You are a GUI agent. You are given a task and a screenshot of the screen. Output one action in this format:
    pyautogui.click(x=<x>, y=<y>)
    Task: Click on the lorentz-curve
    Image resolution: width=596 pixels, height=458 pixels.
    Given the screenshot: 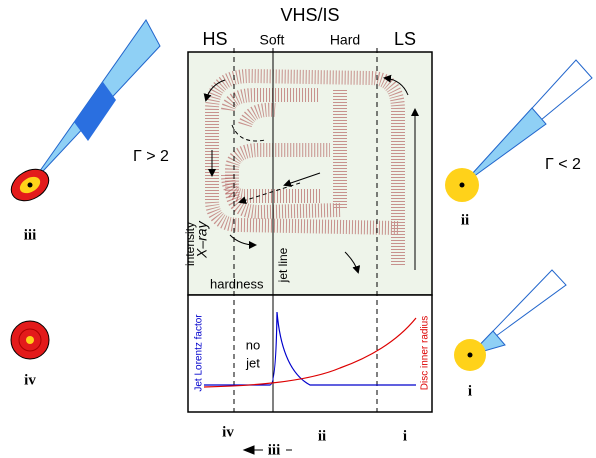 What is the action you would take?
    pyautogui.click(x=310, y=348)
    